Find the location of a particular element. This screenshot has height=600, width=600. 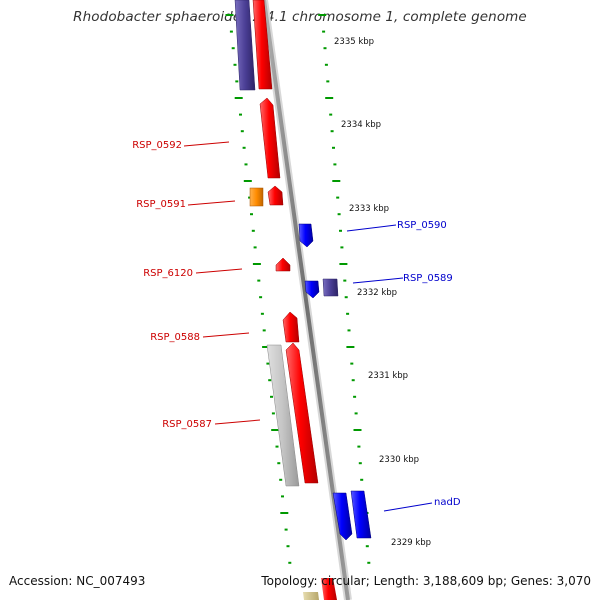

cds-gray is located at coordinates (283, 415).